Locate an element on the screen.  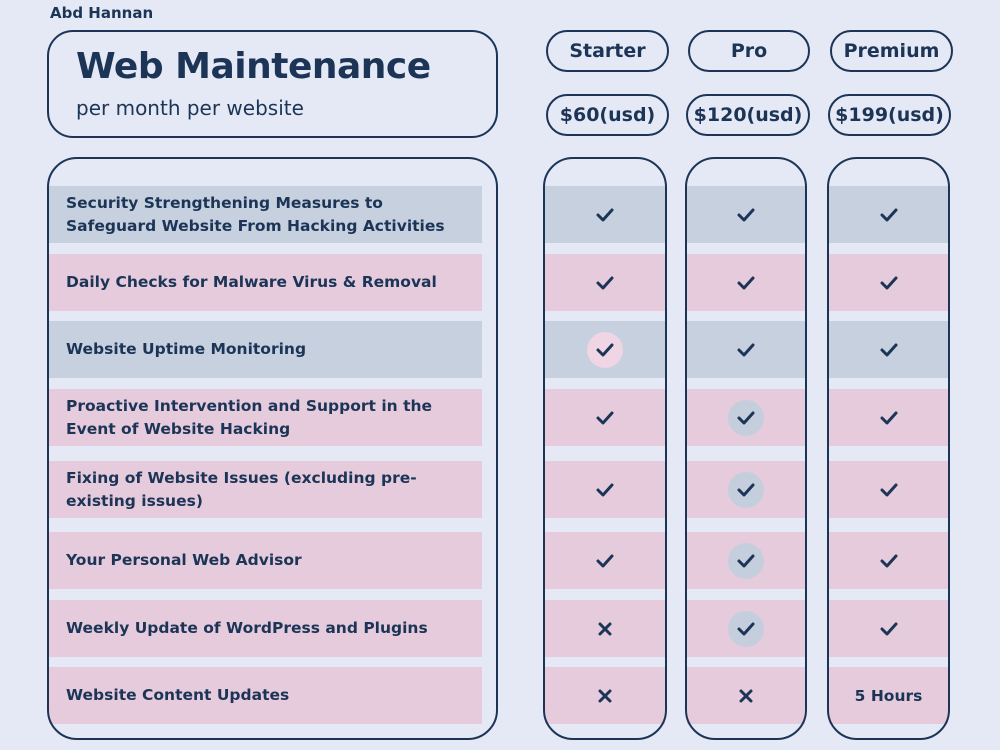
plan-name-pro: Pro is located at coordinates (749, 51).